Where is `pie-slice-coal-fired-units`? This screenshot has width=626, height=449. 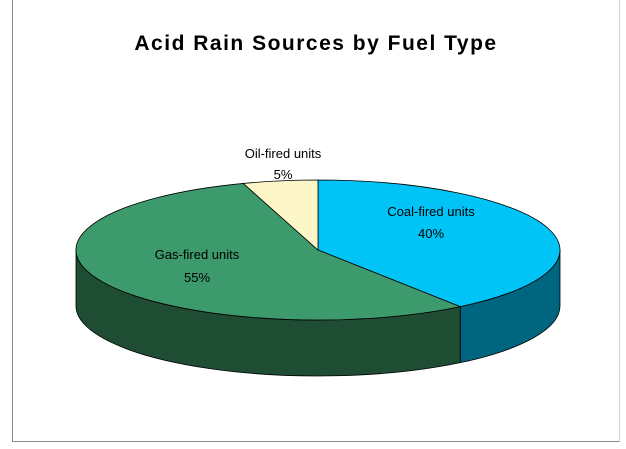 pie-slice-coal-fired-units is located at coordinates (439, 243).